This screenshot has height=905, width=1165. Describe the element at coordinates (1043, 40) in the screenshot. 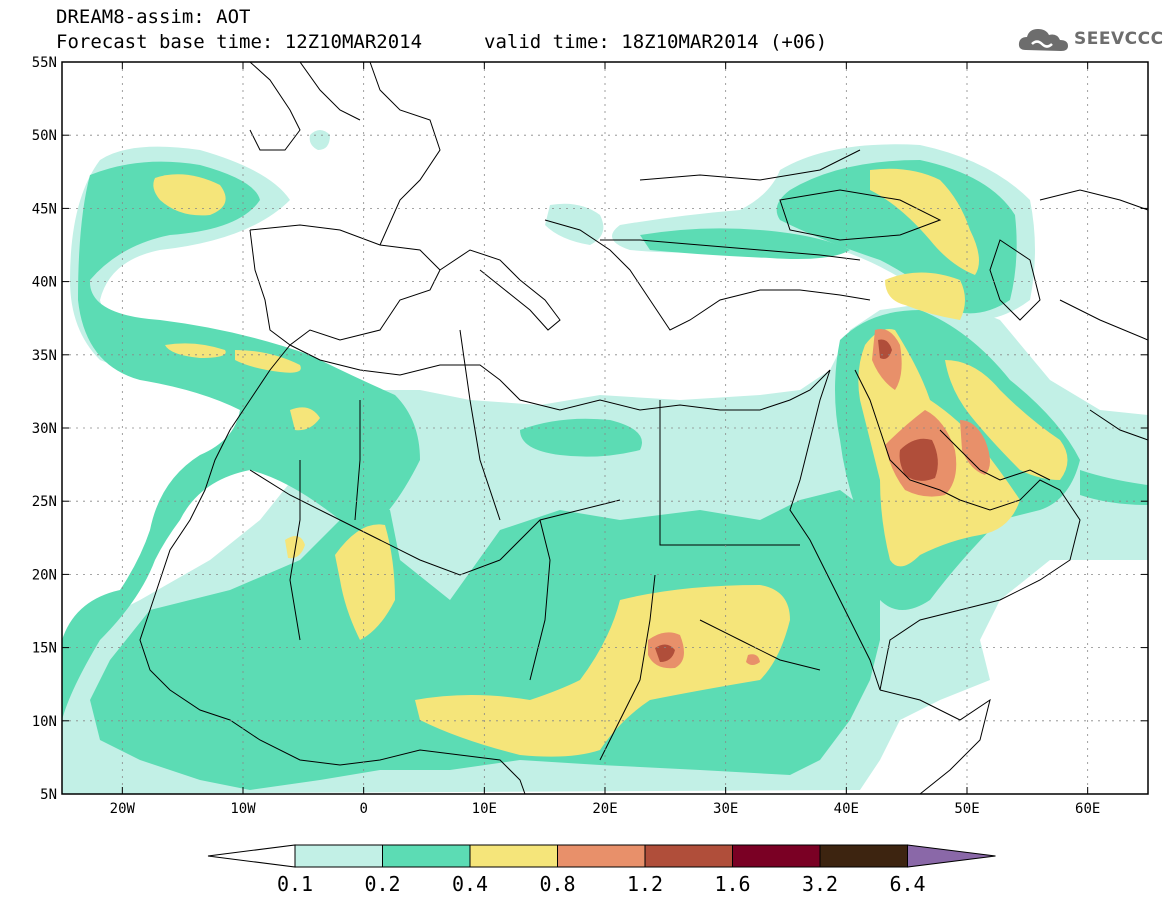

I see `cloud-icon` at that location.